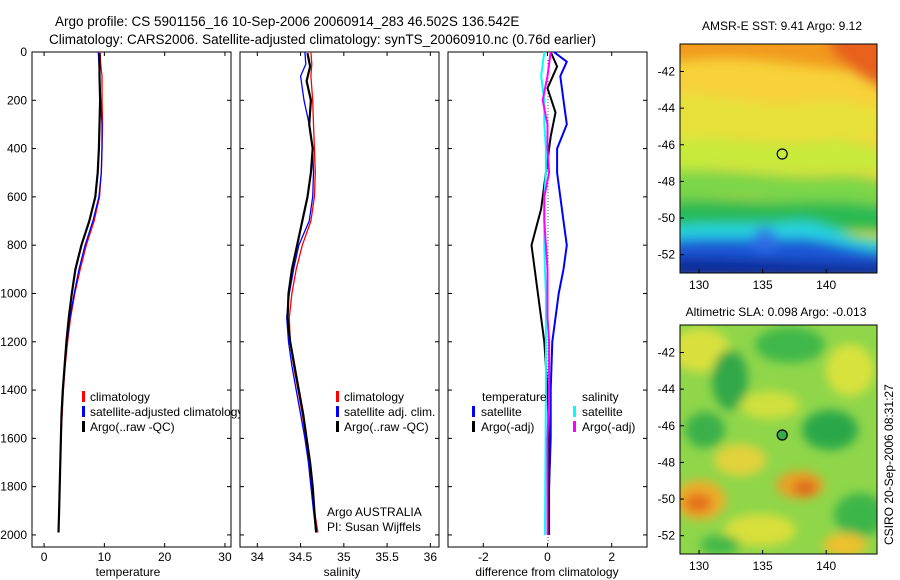 The width and height of the screenshot is (900, 580). What do you see at coordinates (165, 557) in the screenshot?
I see `x-tick-label: 20` at bounding box center [165, 557].